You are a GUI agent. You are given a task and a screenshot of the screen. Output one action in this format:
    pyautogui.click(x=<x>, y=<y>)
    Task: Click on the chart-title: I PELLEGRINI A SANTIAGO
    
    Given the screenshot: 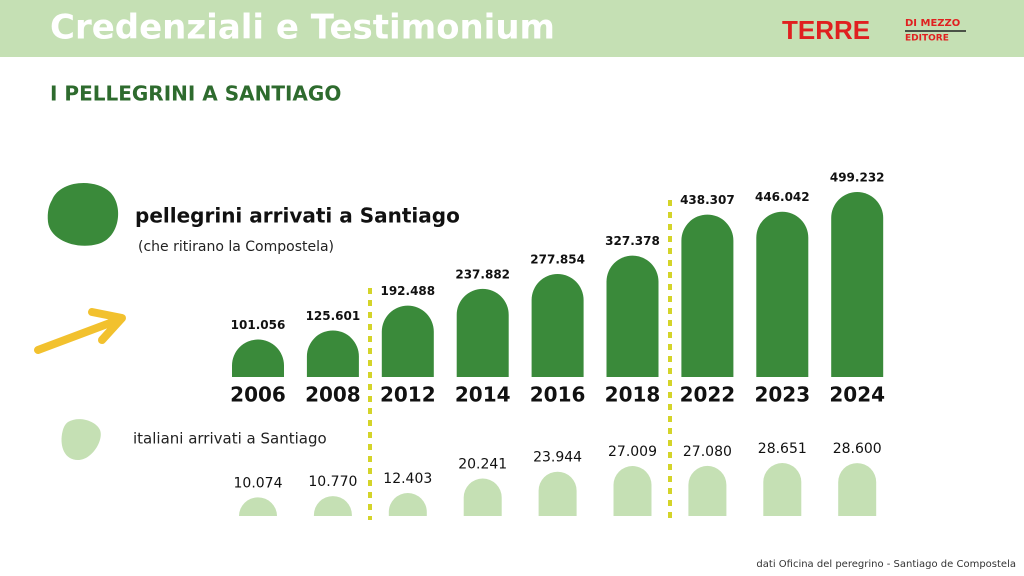 What is the action you would take?
    pyautogui.click(x=195, y=94)
    